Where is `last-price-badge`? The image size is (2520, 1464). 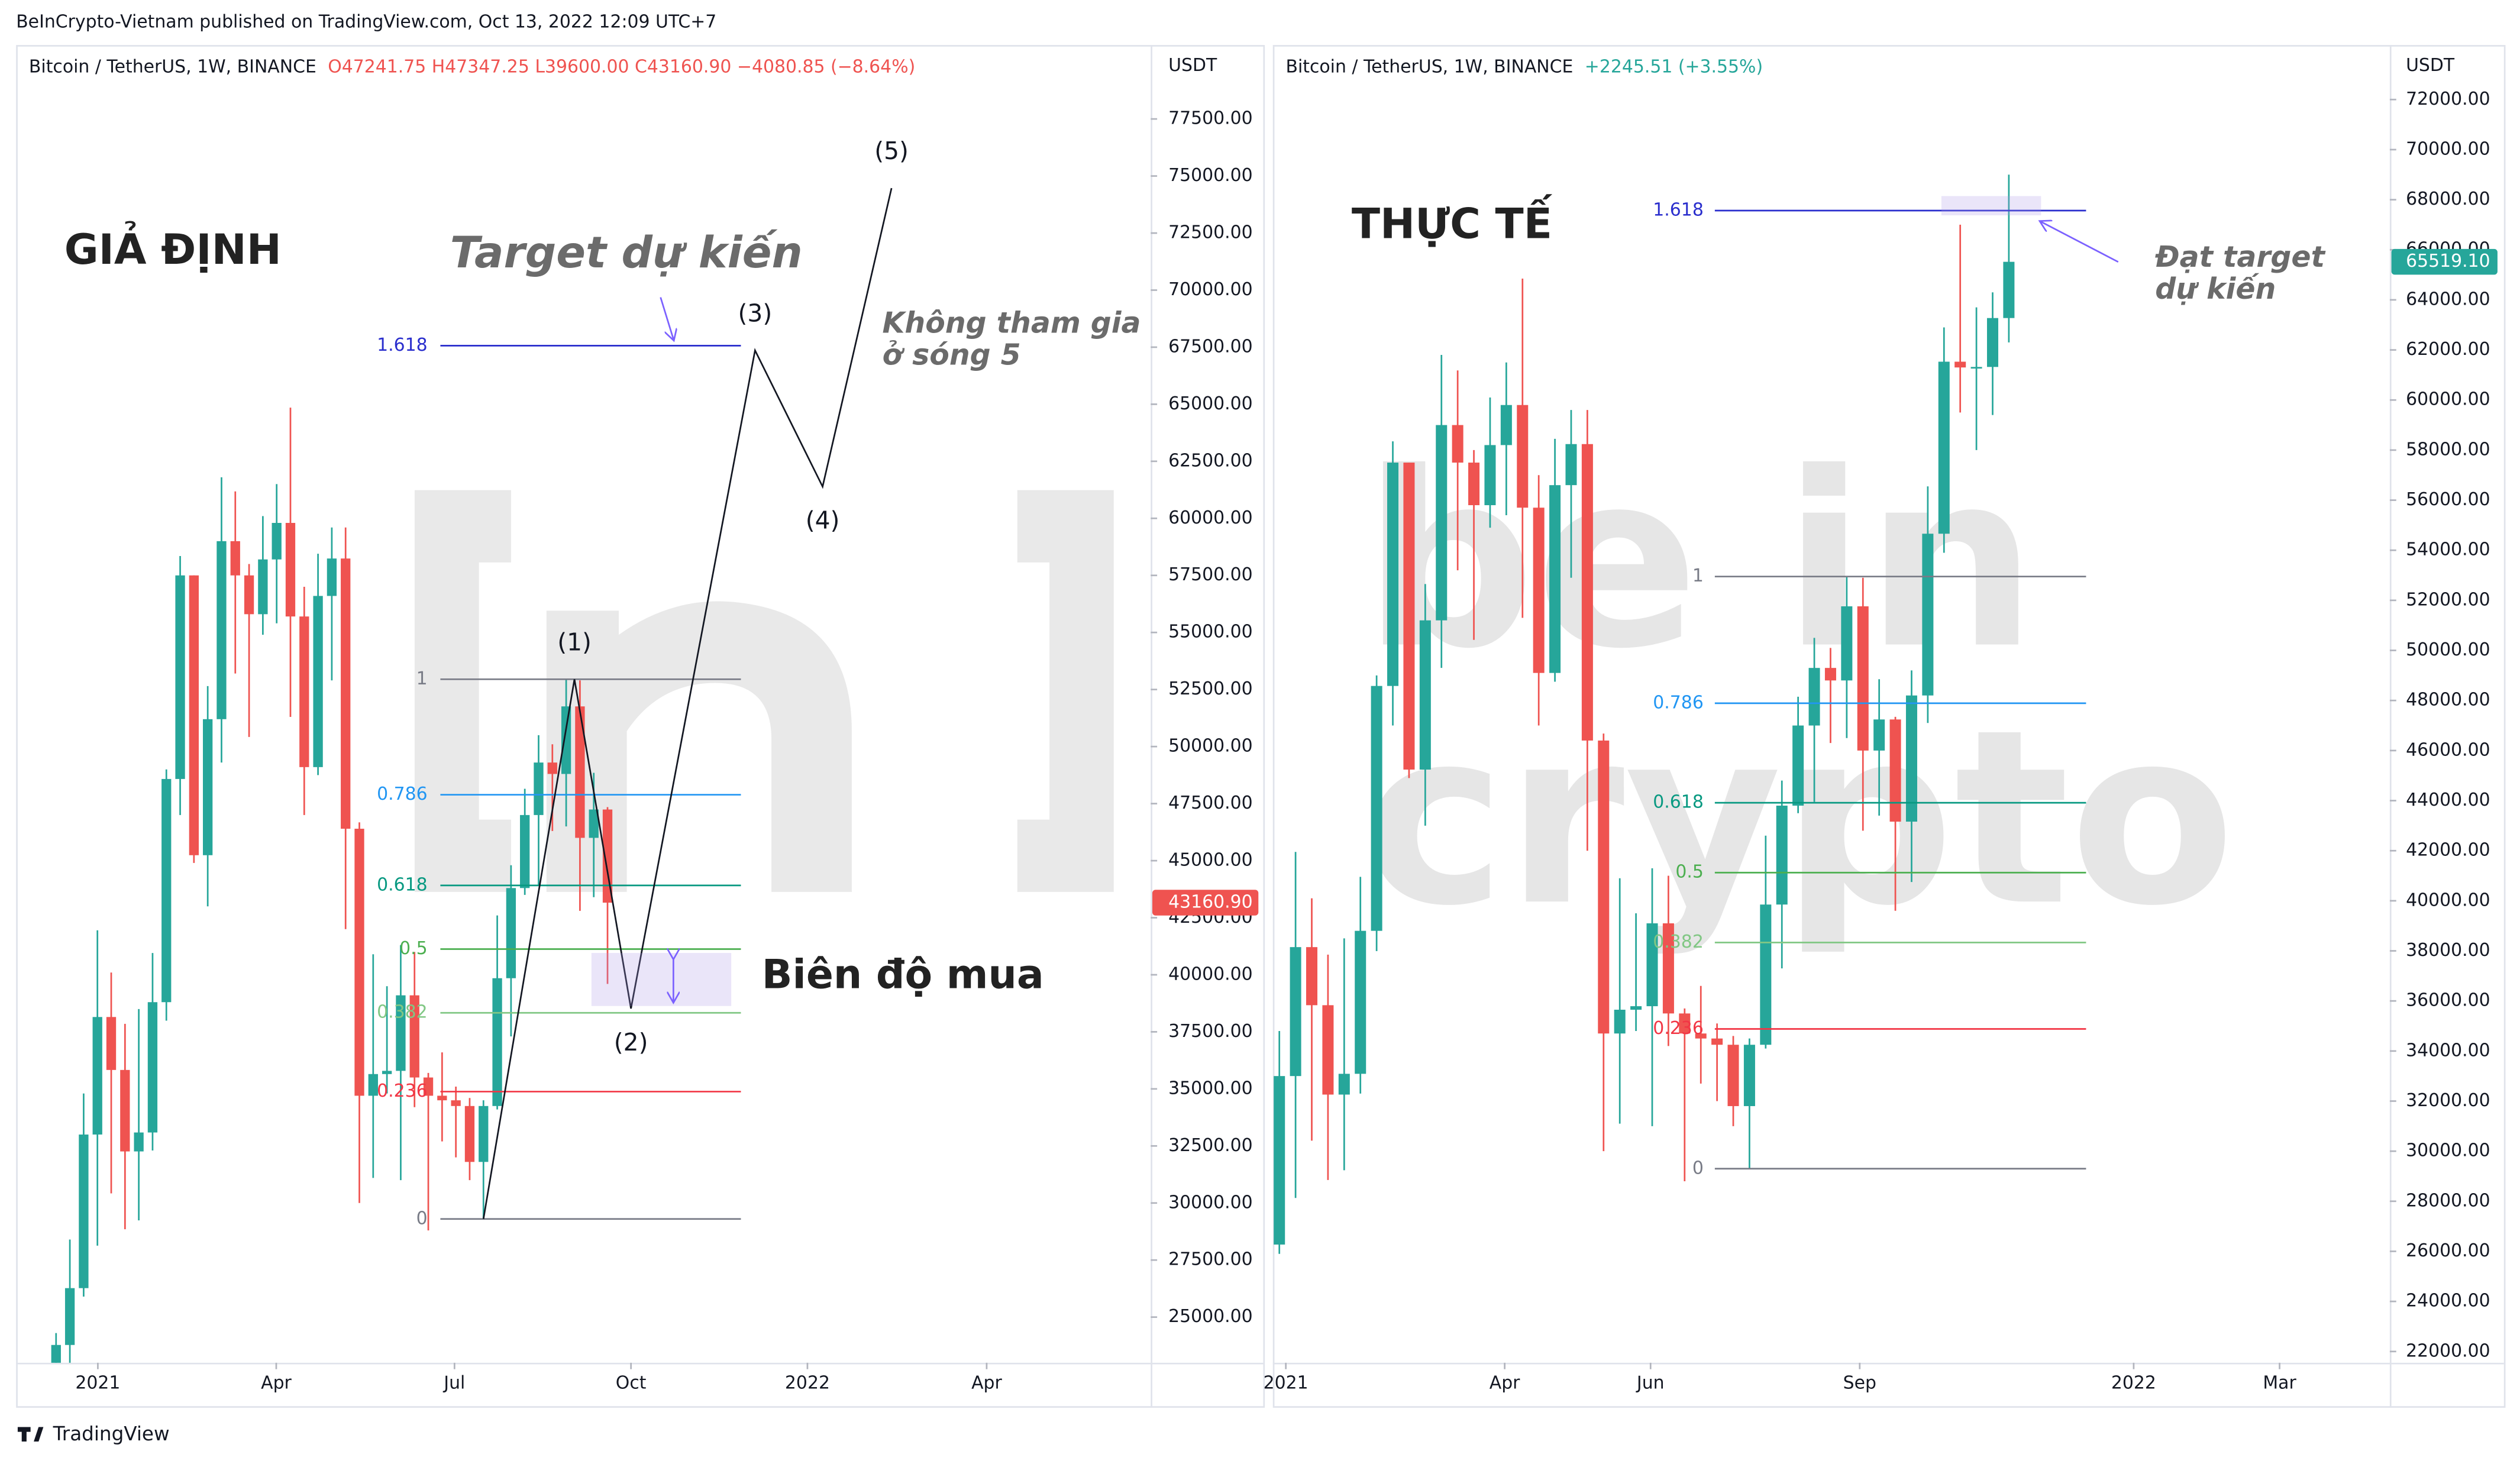 last-price-badge is located at coordinates (1205, 903).